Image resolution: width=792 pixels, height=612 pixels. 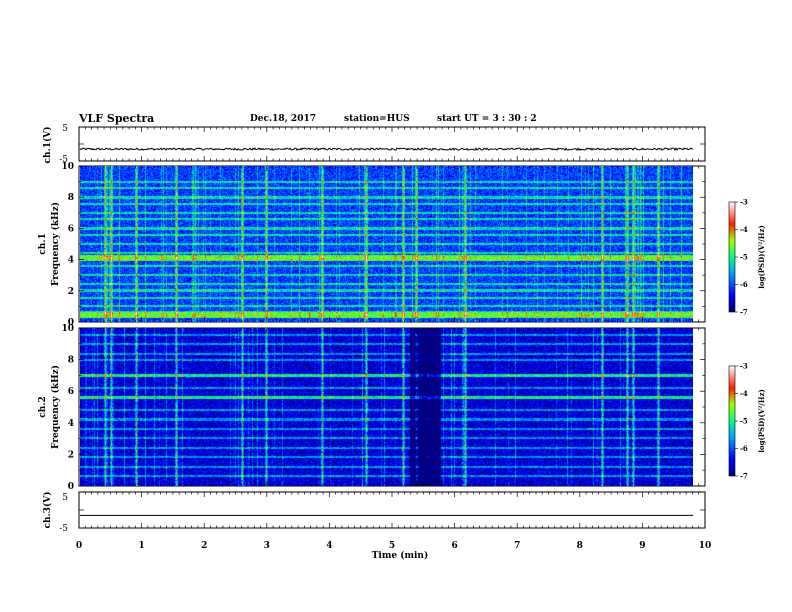 What do you see at coordinates (392, 510) in the screenshot?
I see `ch3-waveform-frame` at bounding box center [392, 510].